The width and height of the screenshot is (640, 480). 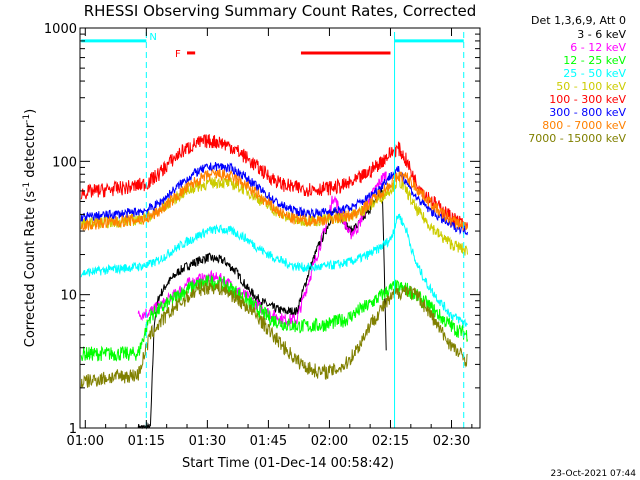 What do you see at coordinates (68, 296) in the screenshot?
I see `y-tick-label-1: 10` at bounding box center [68, 296].